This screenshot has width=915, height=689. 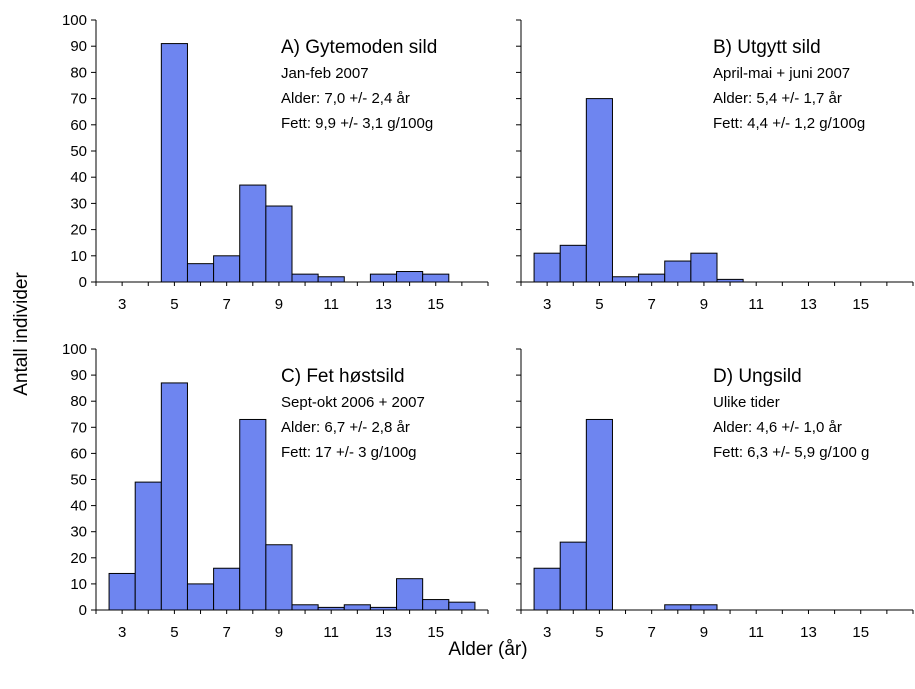 What do you see at coordinates (781, 73) in the screenshot?
I see `annotation-line: April-mai + juni 2007` at bounding box center [781, 73].